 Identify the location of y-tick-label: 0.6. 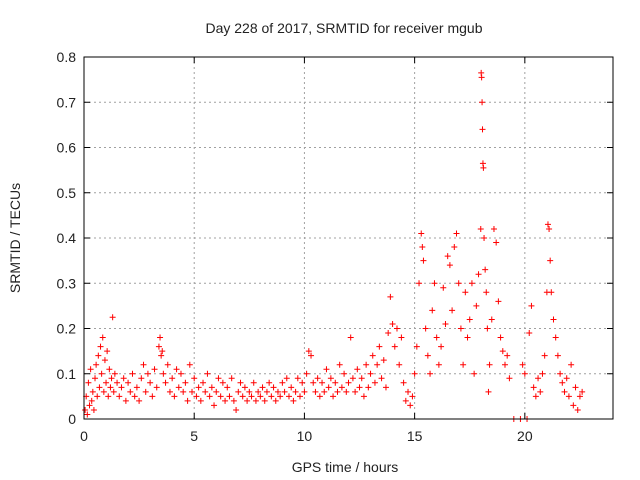
(67, 148).